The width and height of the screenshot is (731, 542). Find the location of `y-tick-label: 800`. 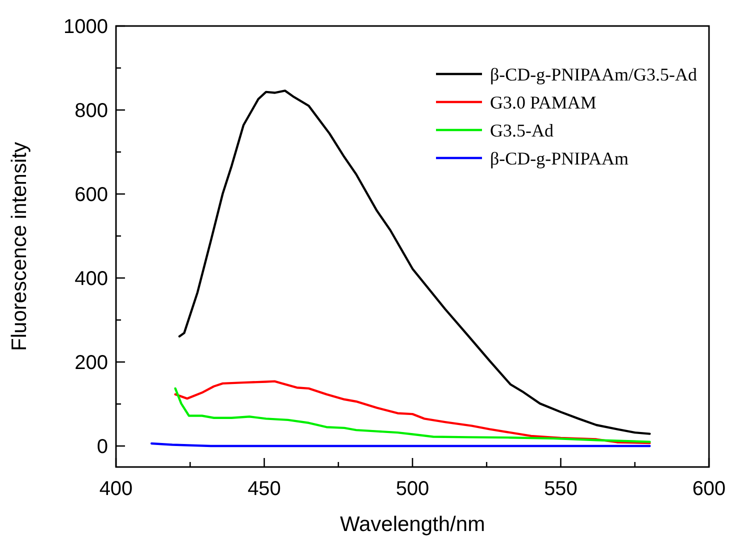

y-tick-label: 800 is located at coordinates (91, 111).